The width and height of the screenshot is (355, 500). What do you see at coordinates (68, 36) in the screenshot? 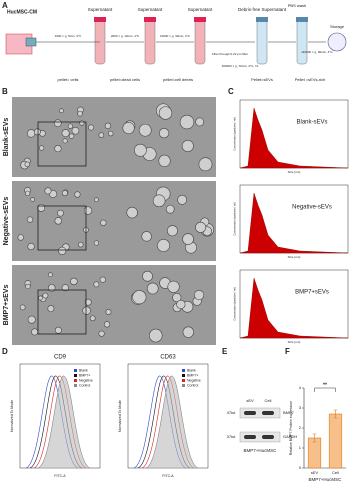
I see `label: 1000 × g, 5min, 4°C` at bounding box center [68, 36].